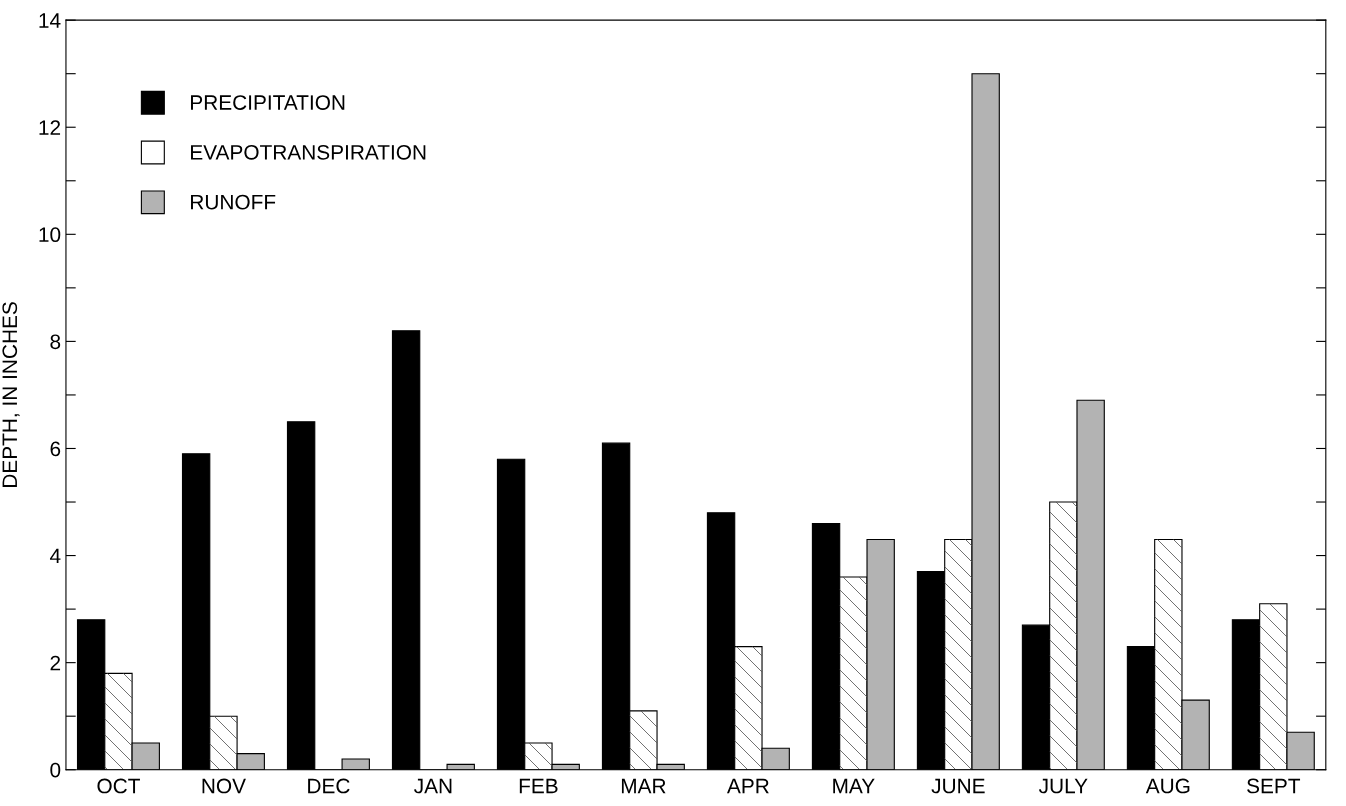  I want to click on x-tick-label: SEPT, so click(1274, 786).